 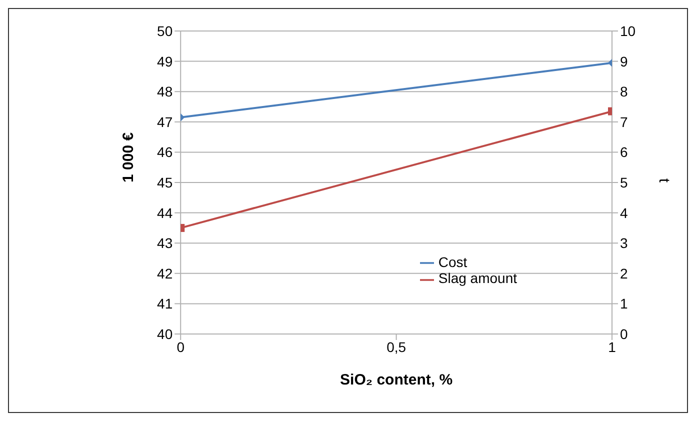 I want to click on y-tick-label: 40, so click(x=165, y=334).